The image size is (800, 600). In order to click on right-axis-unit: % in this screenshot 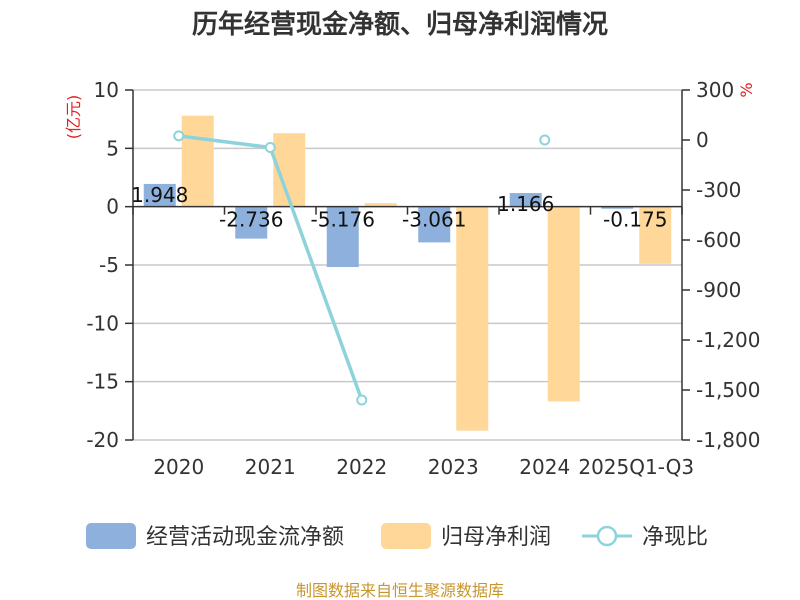, I will do `click(746, 89)`.